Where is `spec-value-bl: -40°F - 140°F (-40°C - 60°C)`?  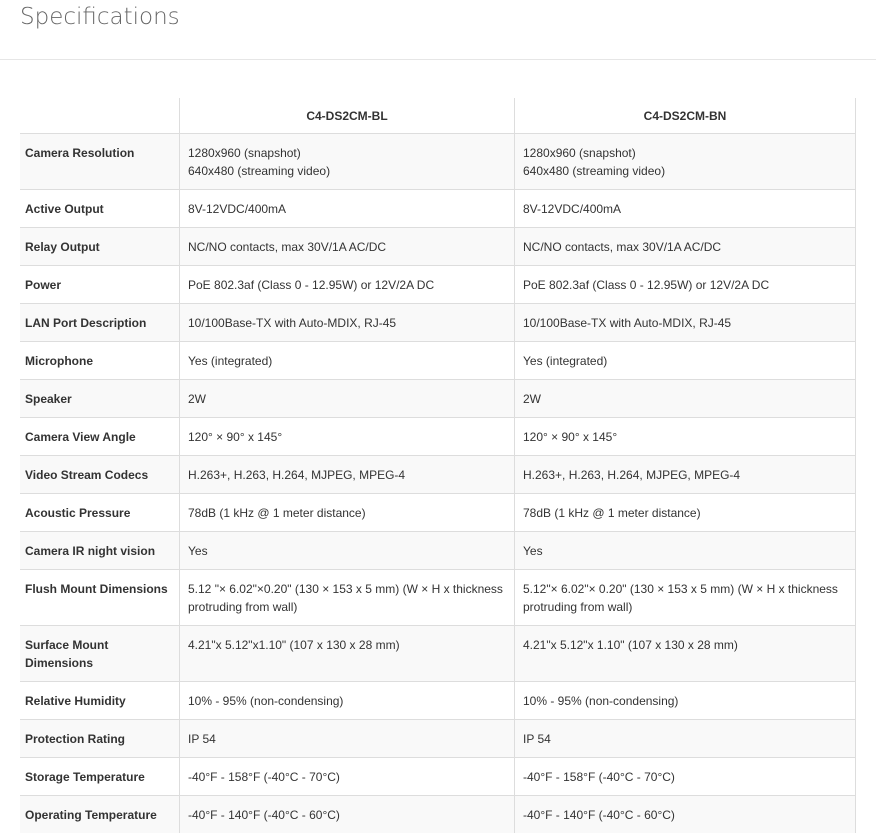 spec-value-bl: -40°F - 140°F (-40°C - 60°C) is located at coordinates (347, 814).